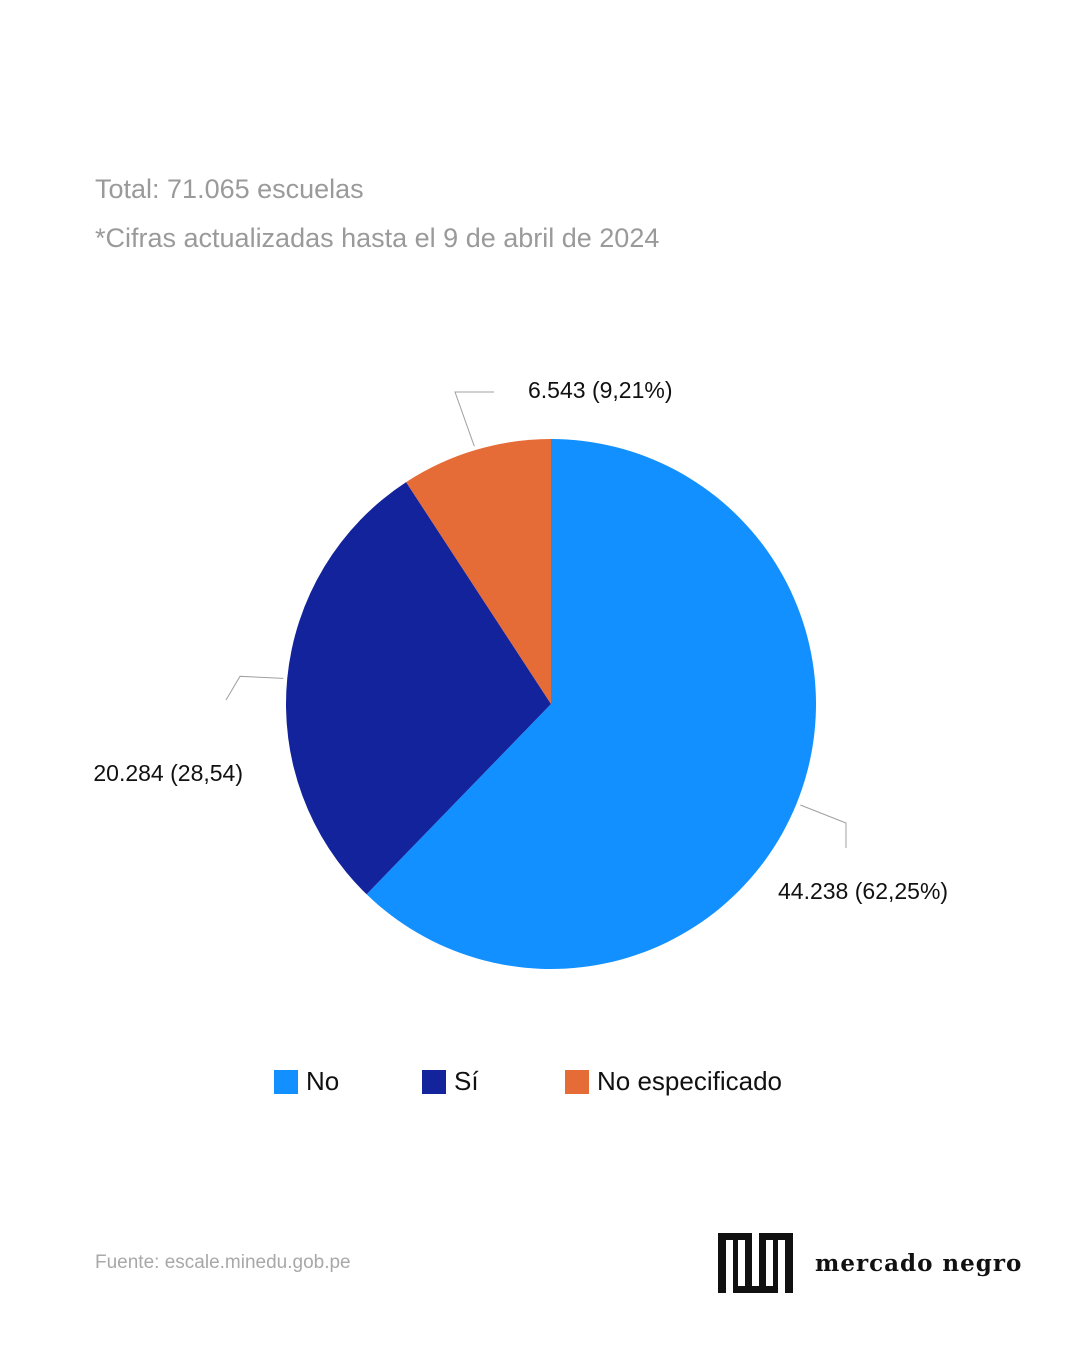  I want to click on leader-line-si, so click(254, 688).